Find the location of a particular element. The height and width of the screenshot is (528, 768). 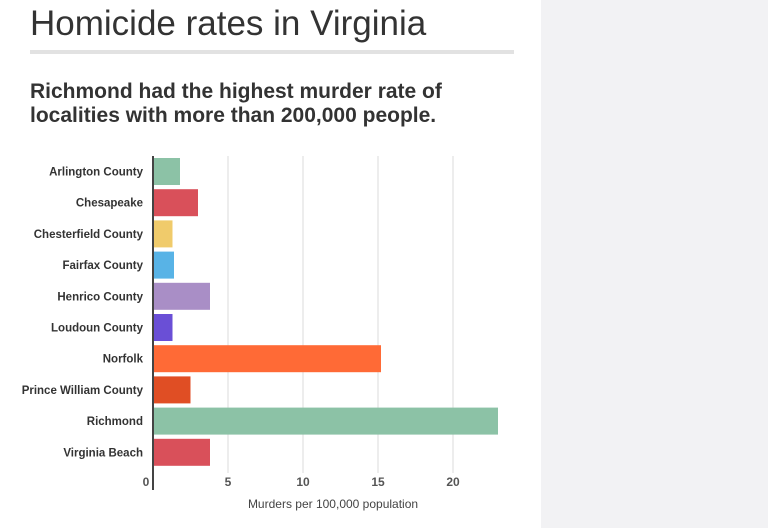

x-tick-label: 15 is located at coordinates (378, 482).